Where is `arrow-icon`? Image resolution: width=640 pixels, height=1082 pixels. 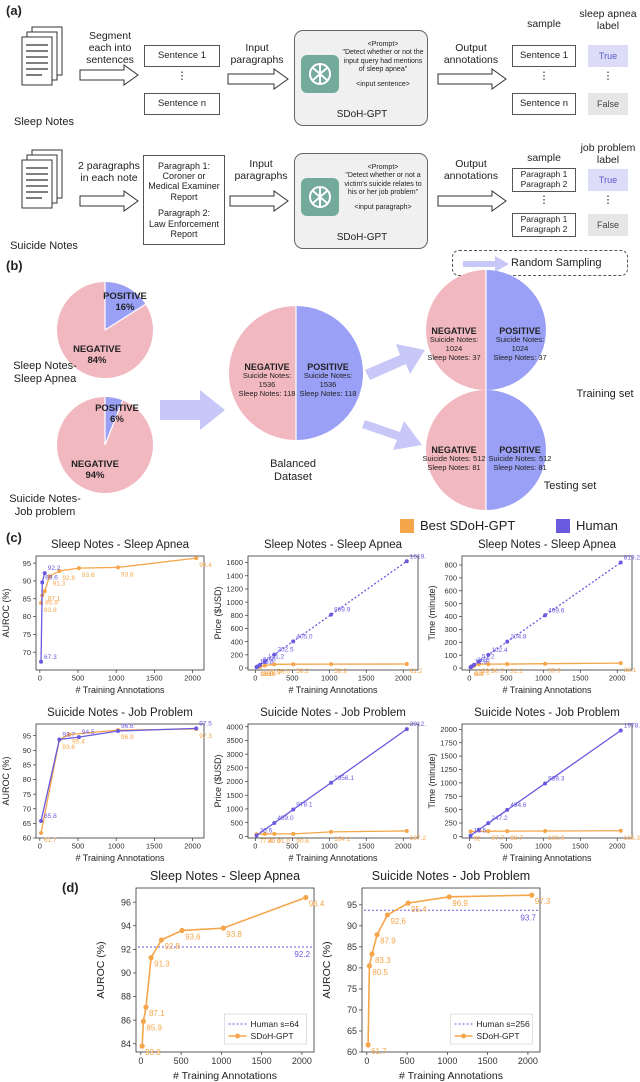 arrow-icon is located at coordinates (395, 362).